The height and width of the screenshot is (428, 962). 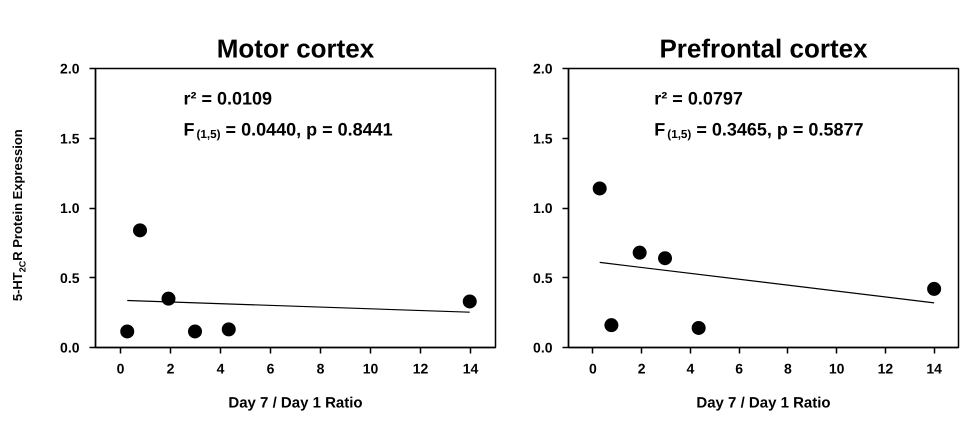 What do you see at coordinates (698, 98) in the screenshot?
I see `annotation: r² = 0.0797` at bounding box center [698, 98].